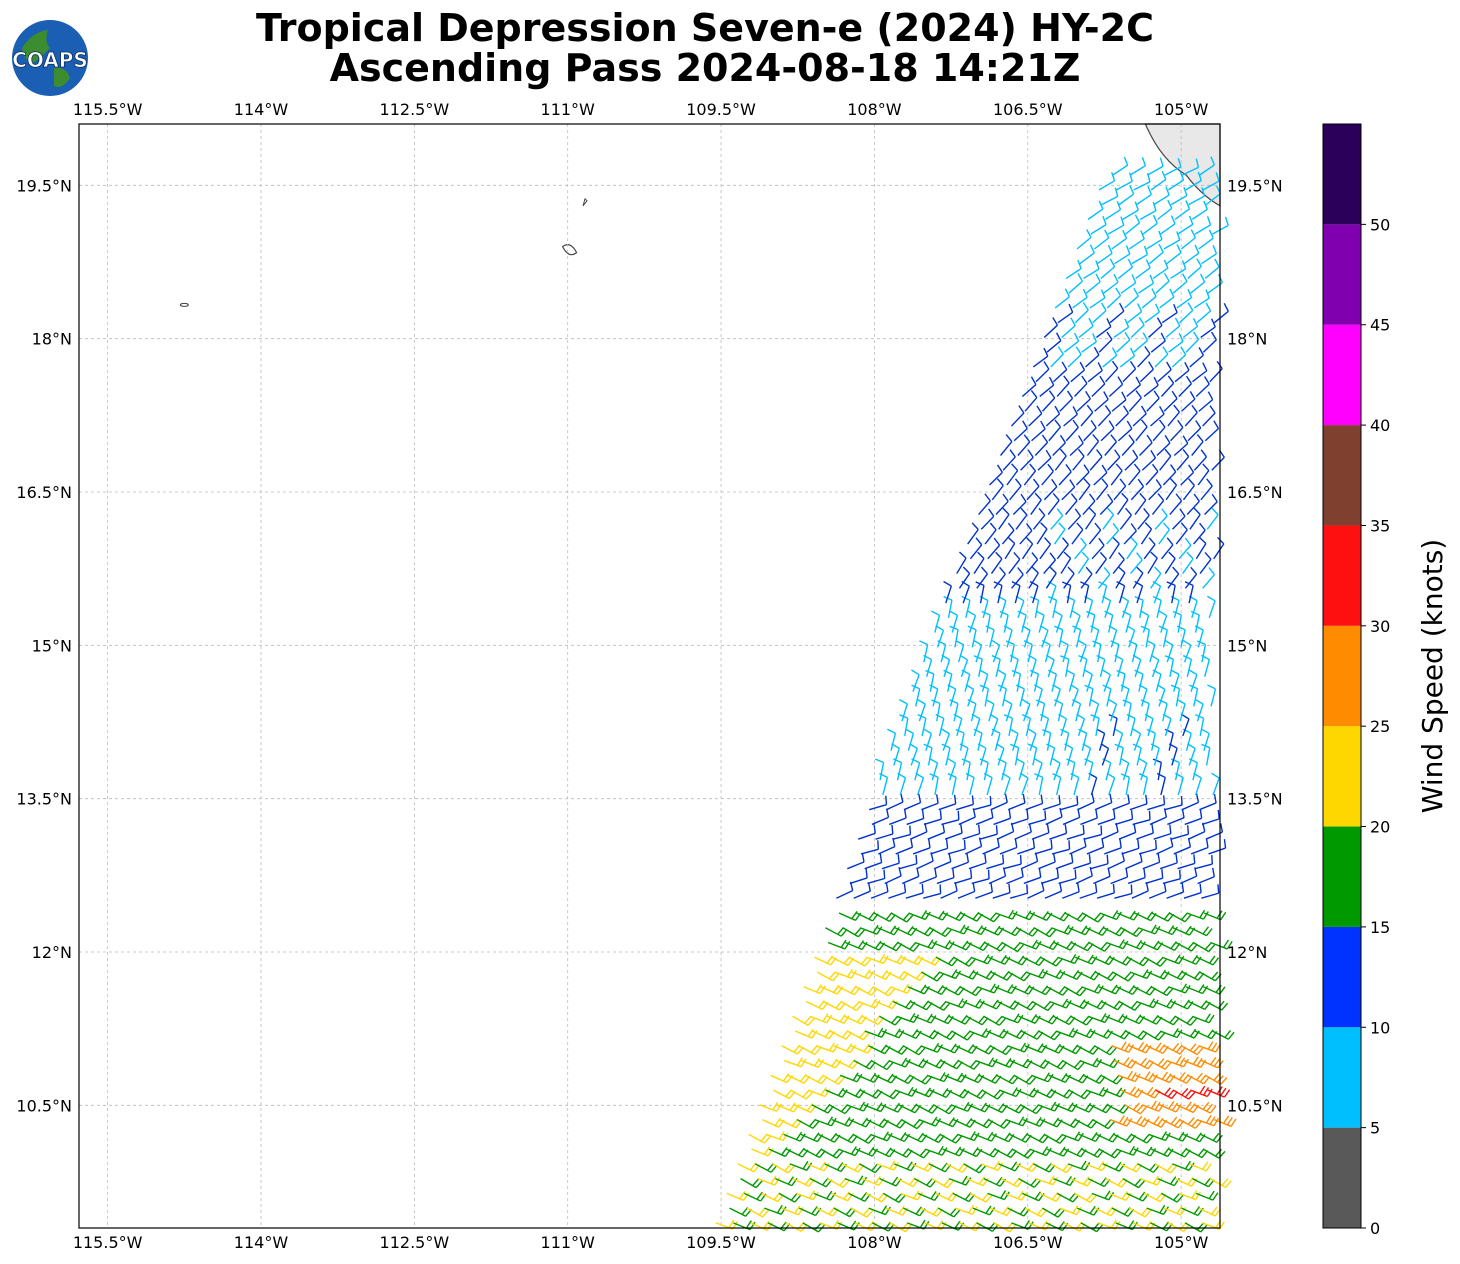 This screenshot has width=1460, height=1264. I want to click on island-clarion, so click(184, 304).